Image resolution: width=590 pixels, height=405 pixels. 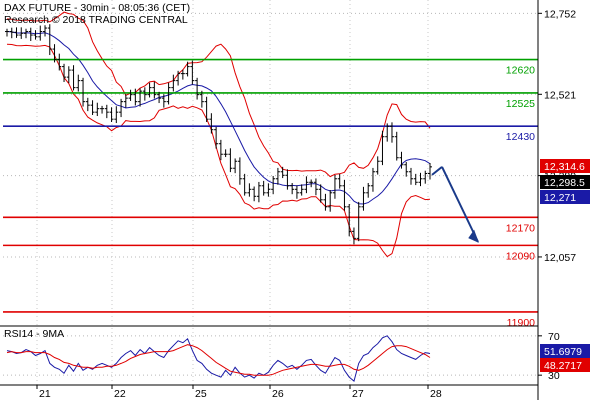 I want to click on level-label: 12090, so click(x=520, y=256).